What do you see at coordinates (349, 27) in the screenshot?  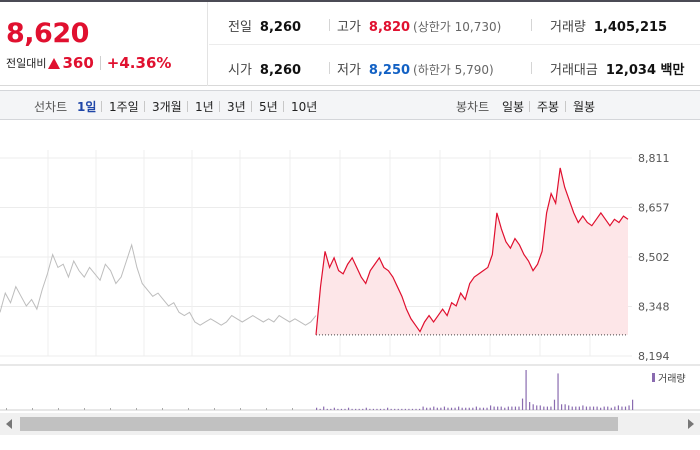 I see `stat-label: 고가` at bounding box center [349, 27].